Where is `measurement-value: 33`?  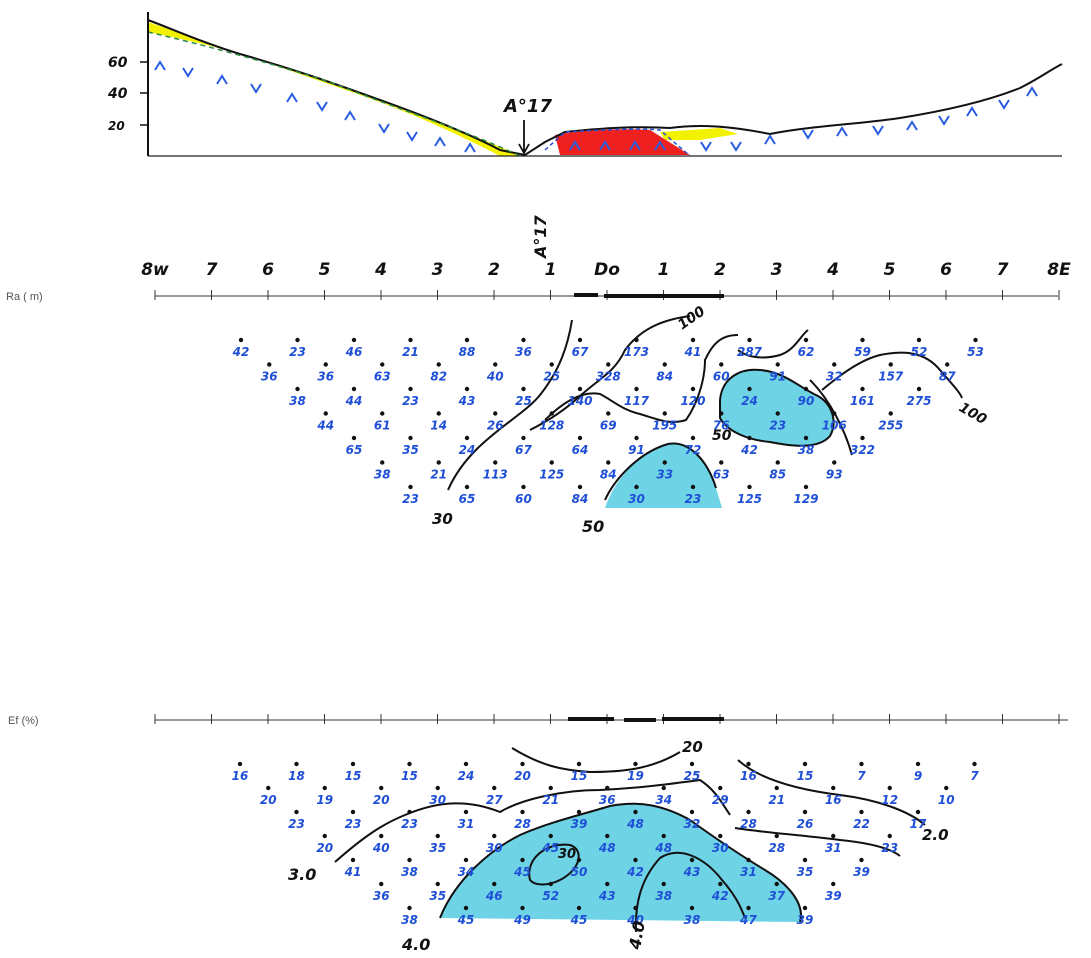 measurement-value: 33 is located at coordinates (664, 475).